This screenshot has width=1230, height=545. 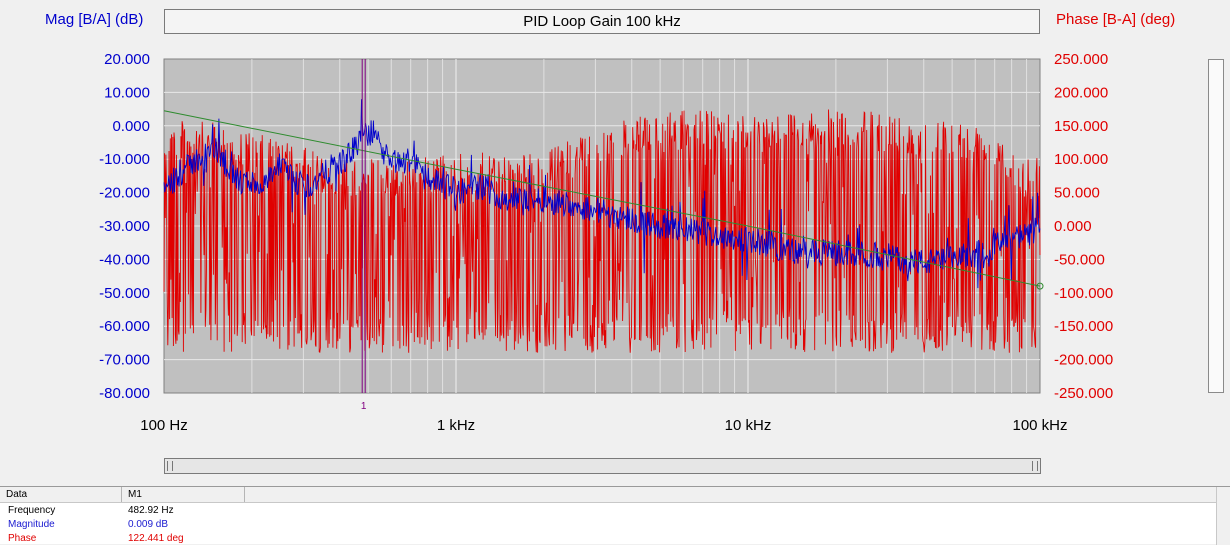 What do you see at coordinates (61, 494) in the screenshot?
I see `column-header-data: Data` at bounding box center [61, 494].